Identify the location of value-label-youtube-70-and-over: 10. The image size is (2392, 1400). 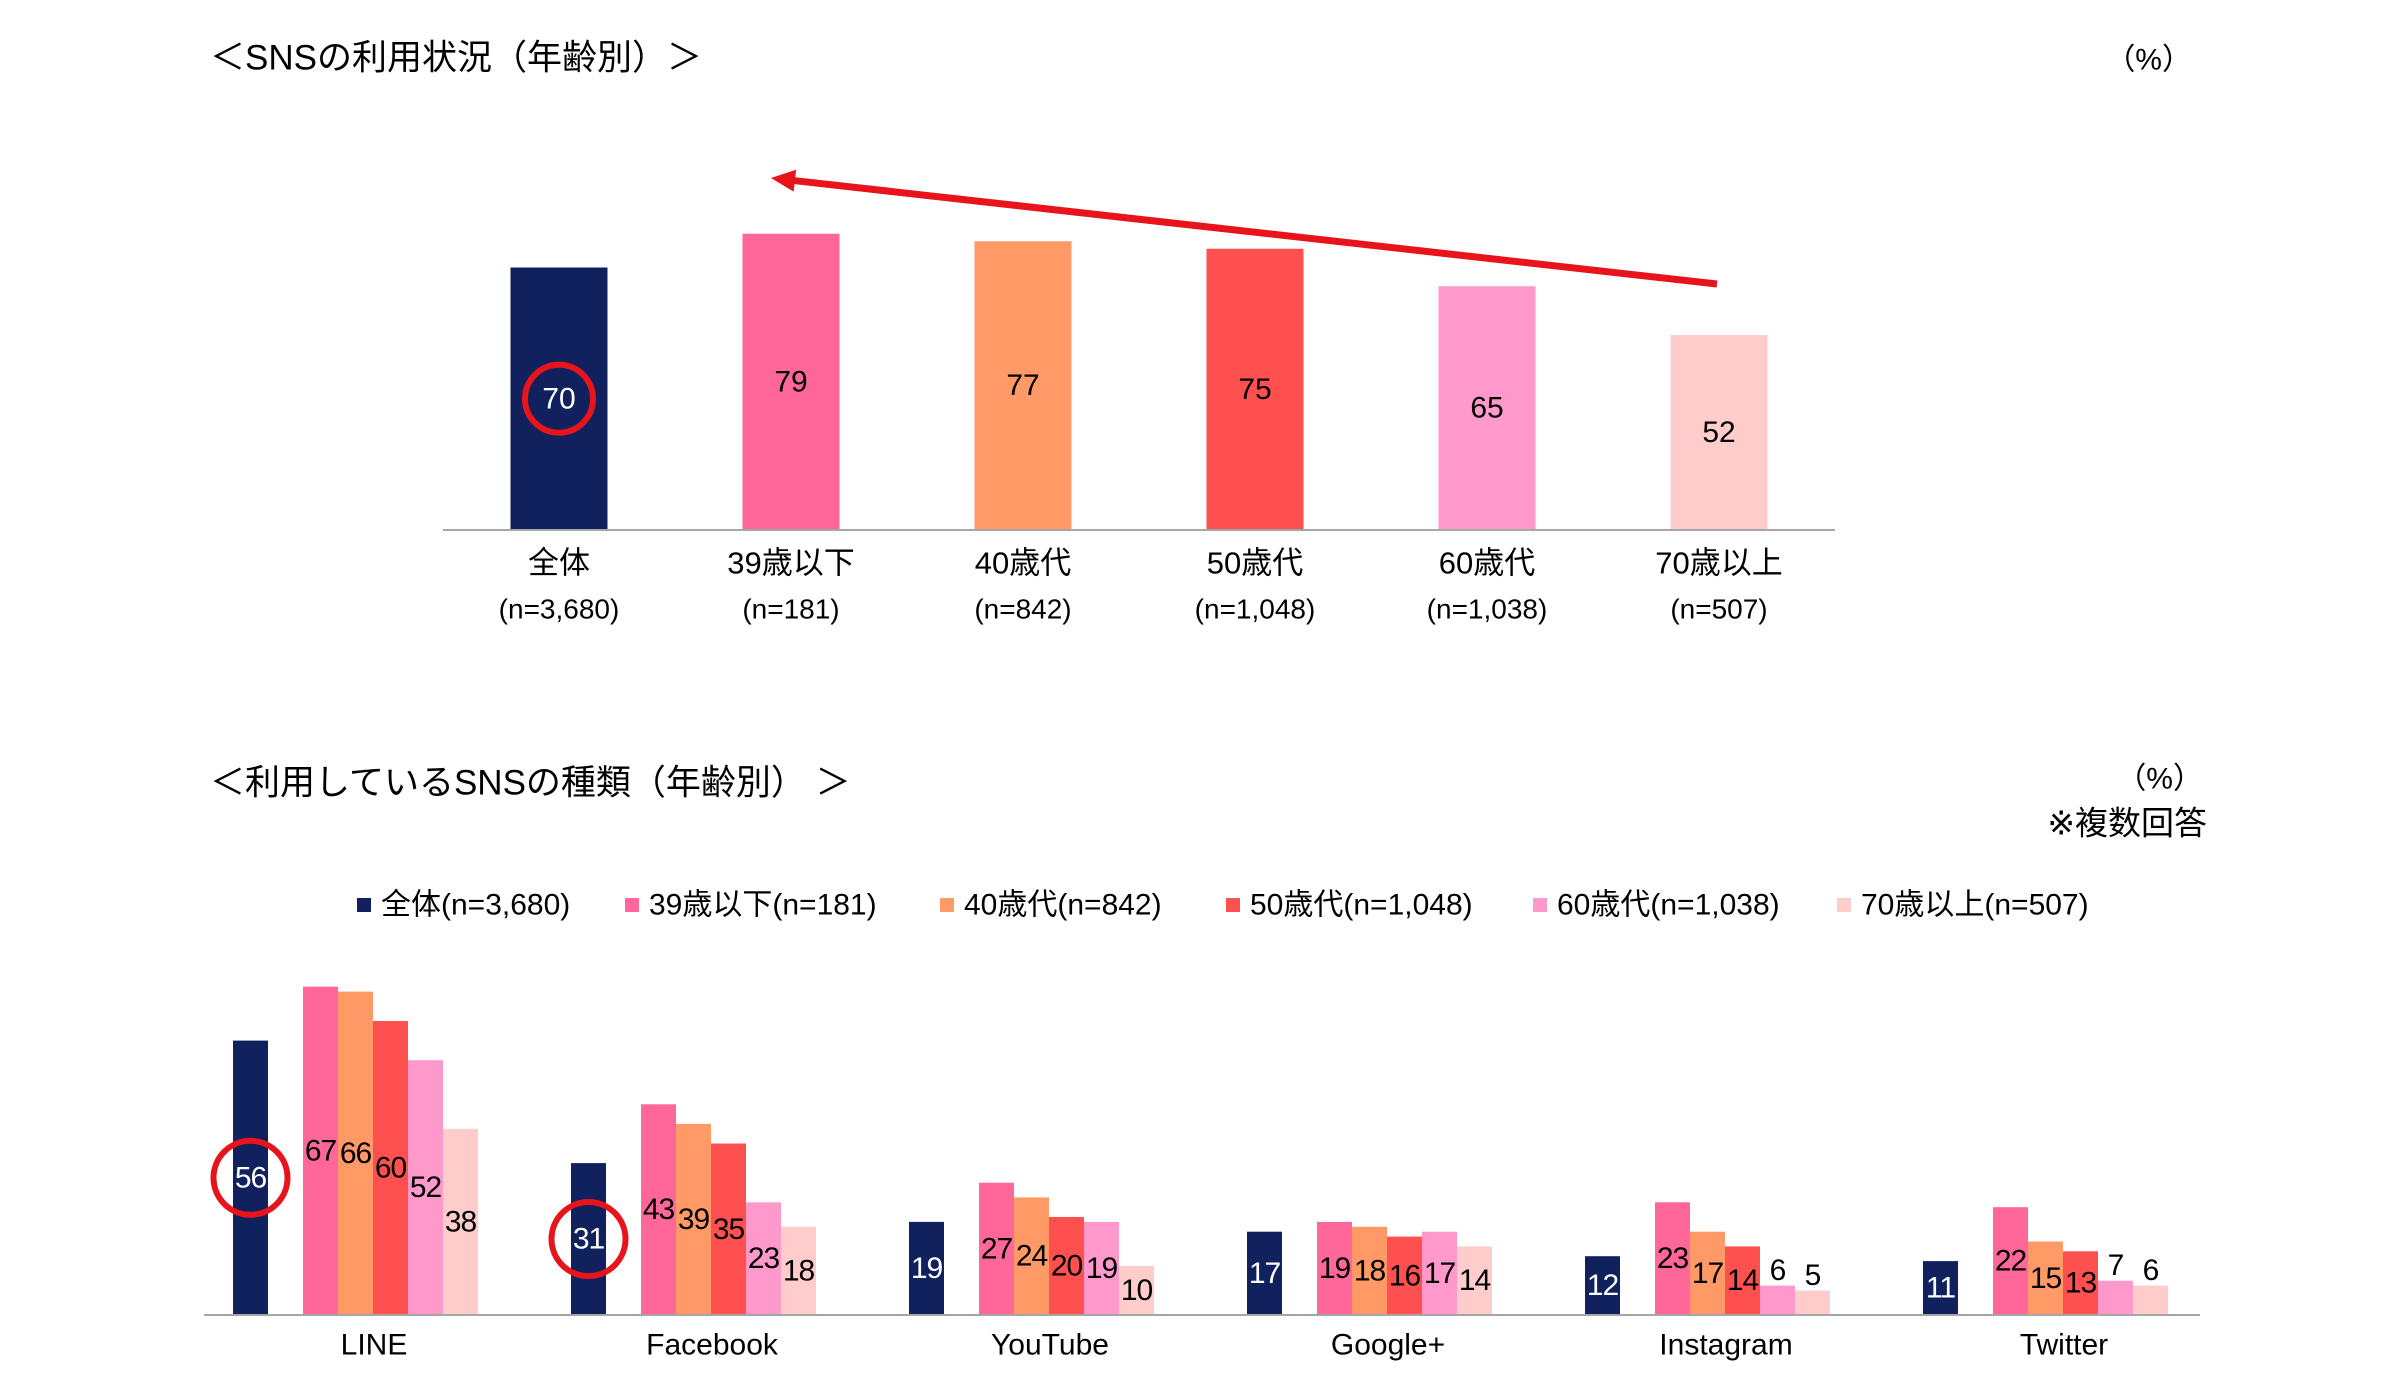
(1137, 1290).